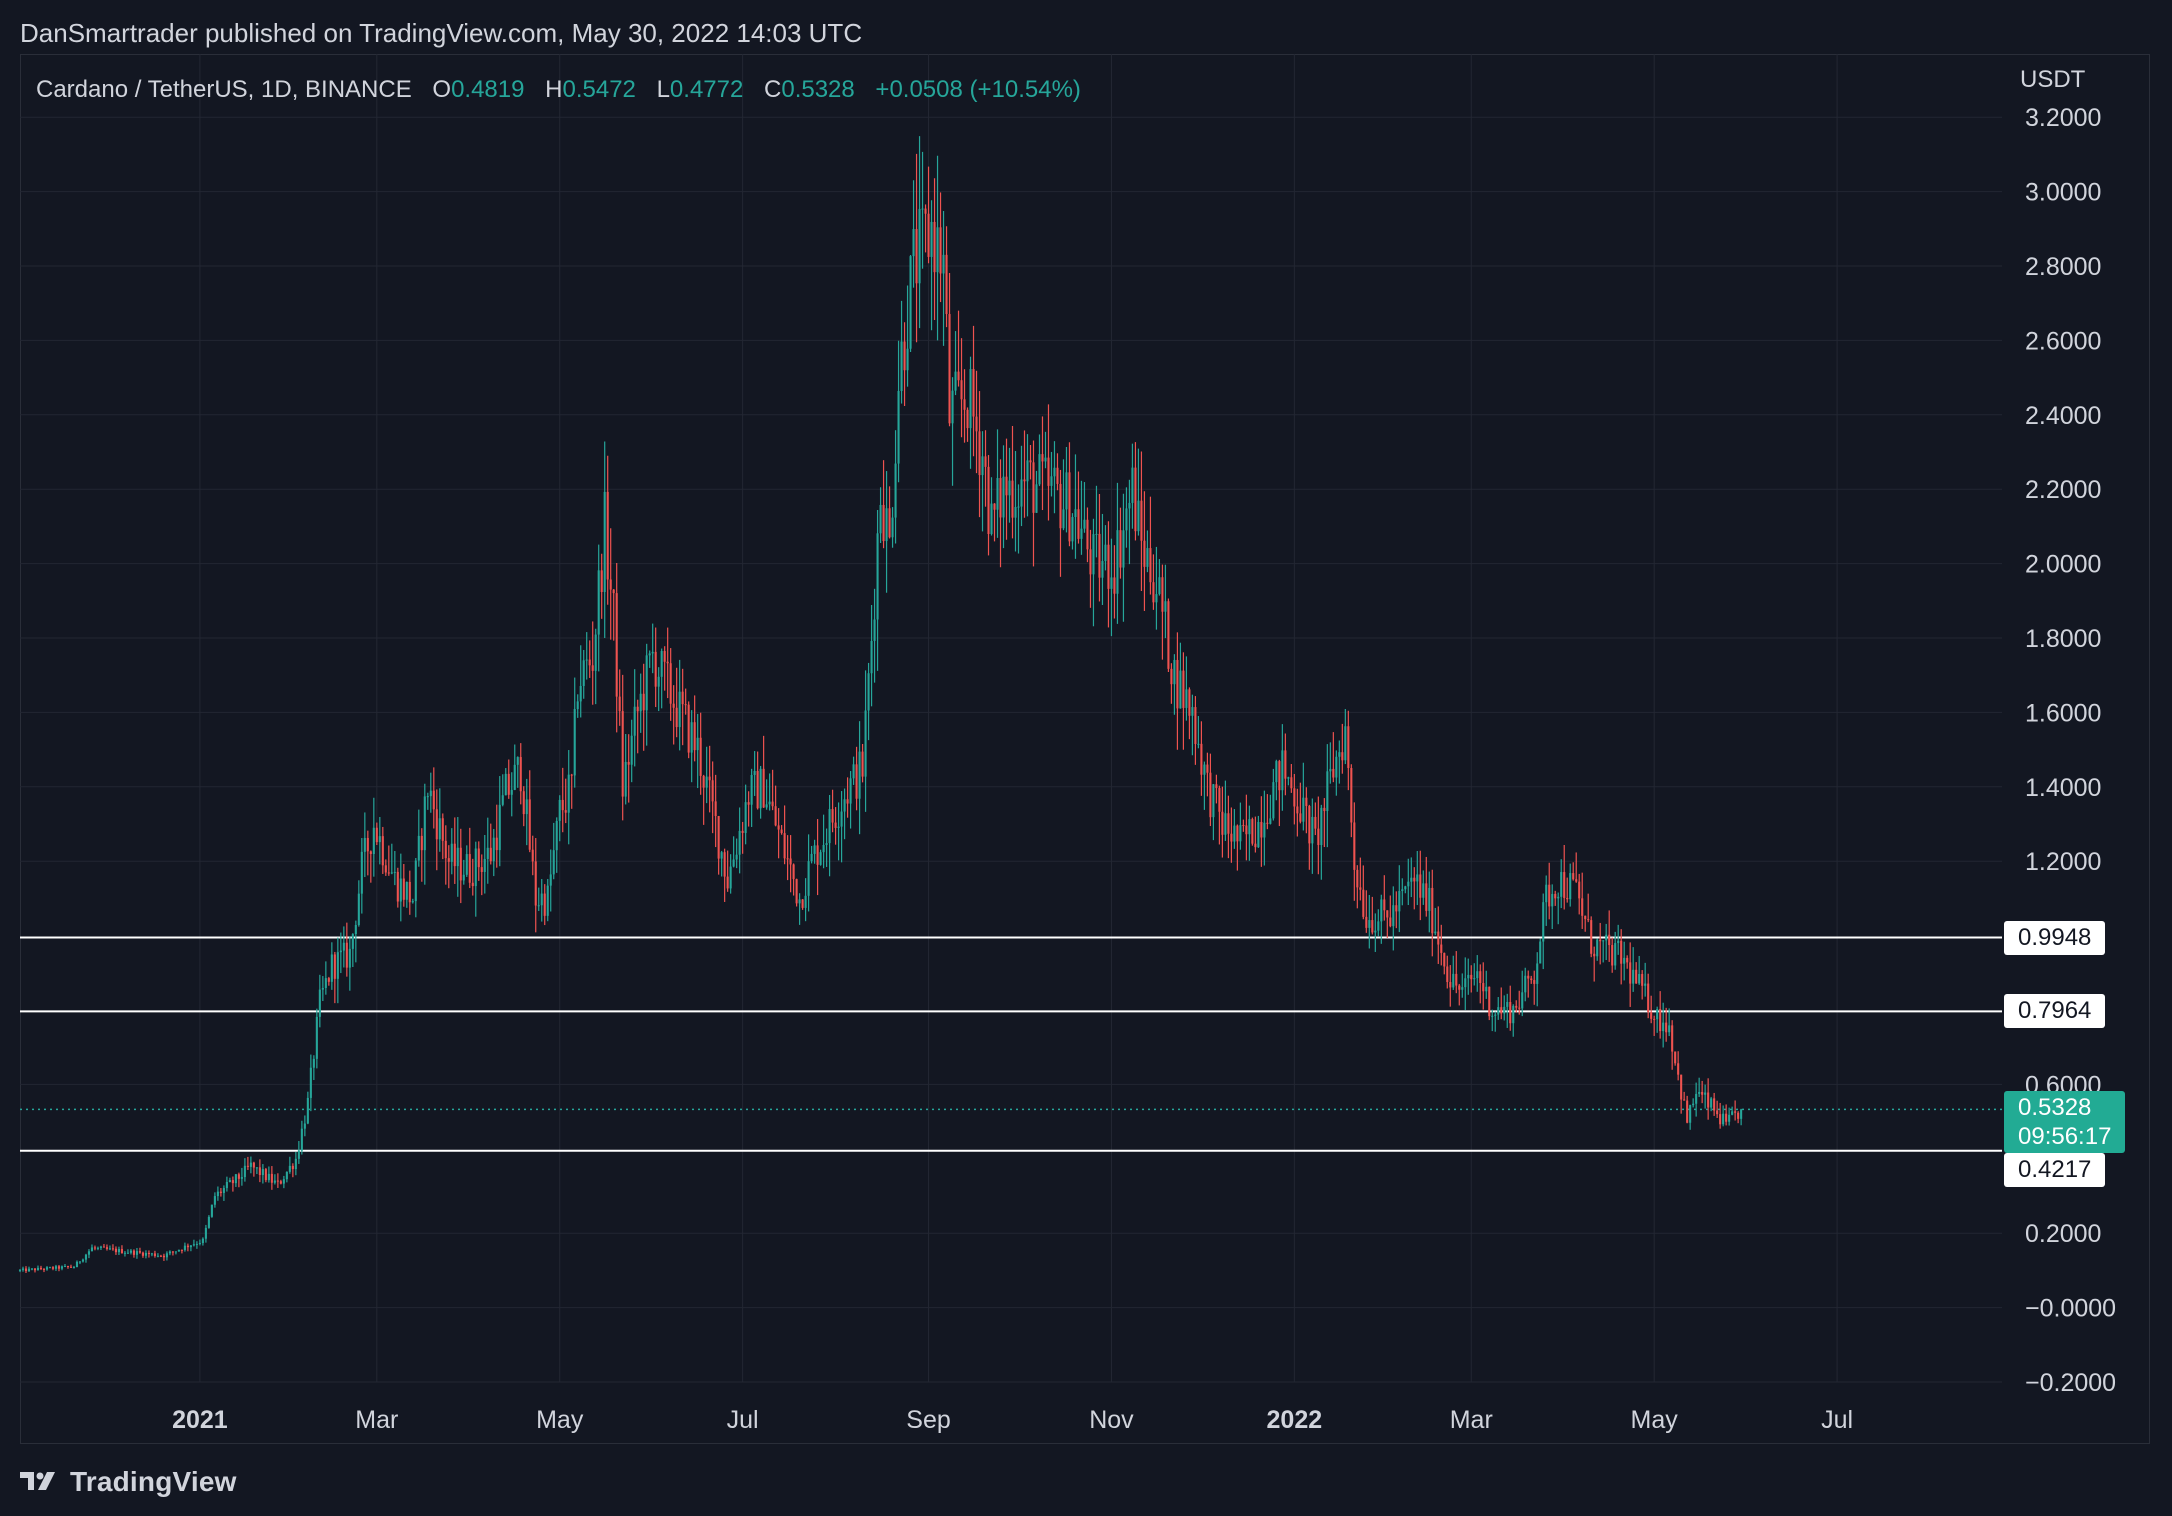  I want to click on x-tick-label: Mar, so click(1471, 1420).